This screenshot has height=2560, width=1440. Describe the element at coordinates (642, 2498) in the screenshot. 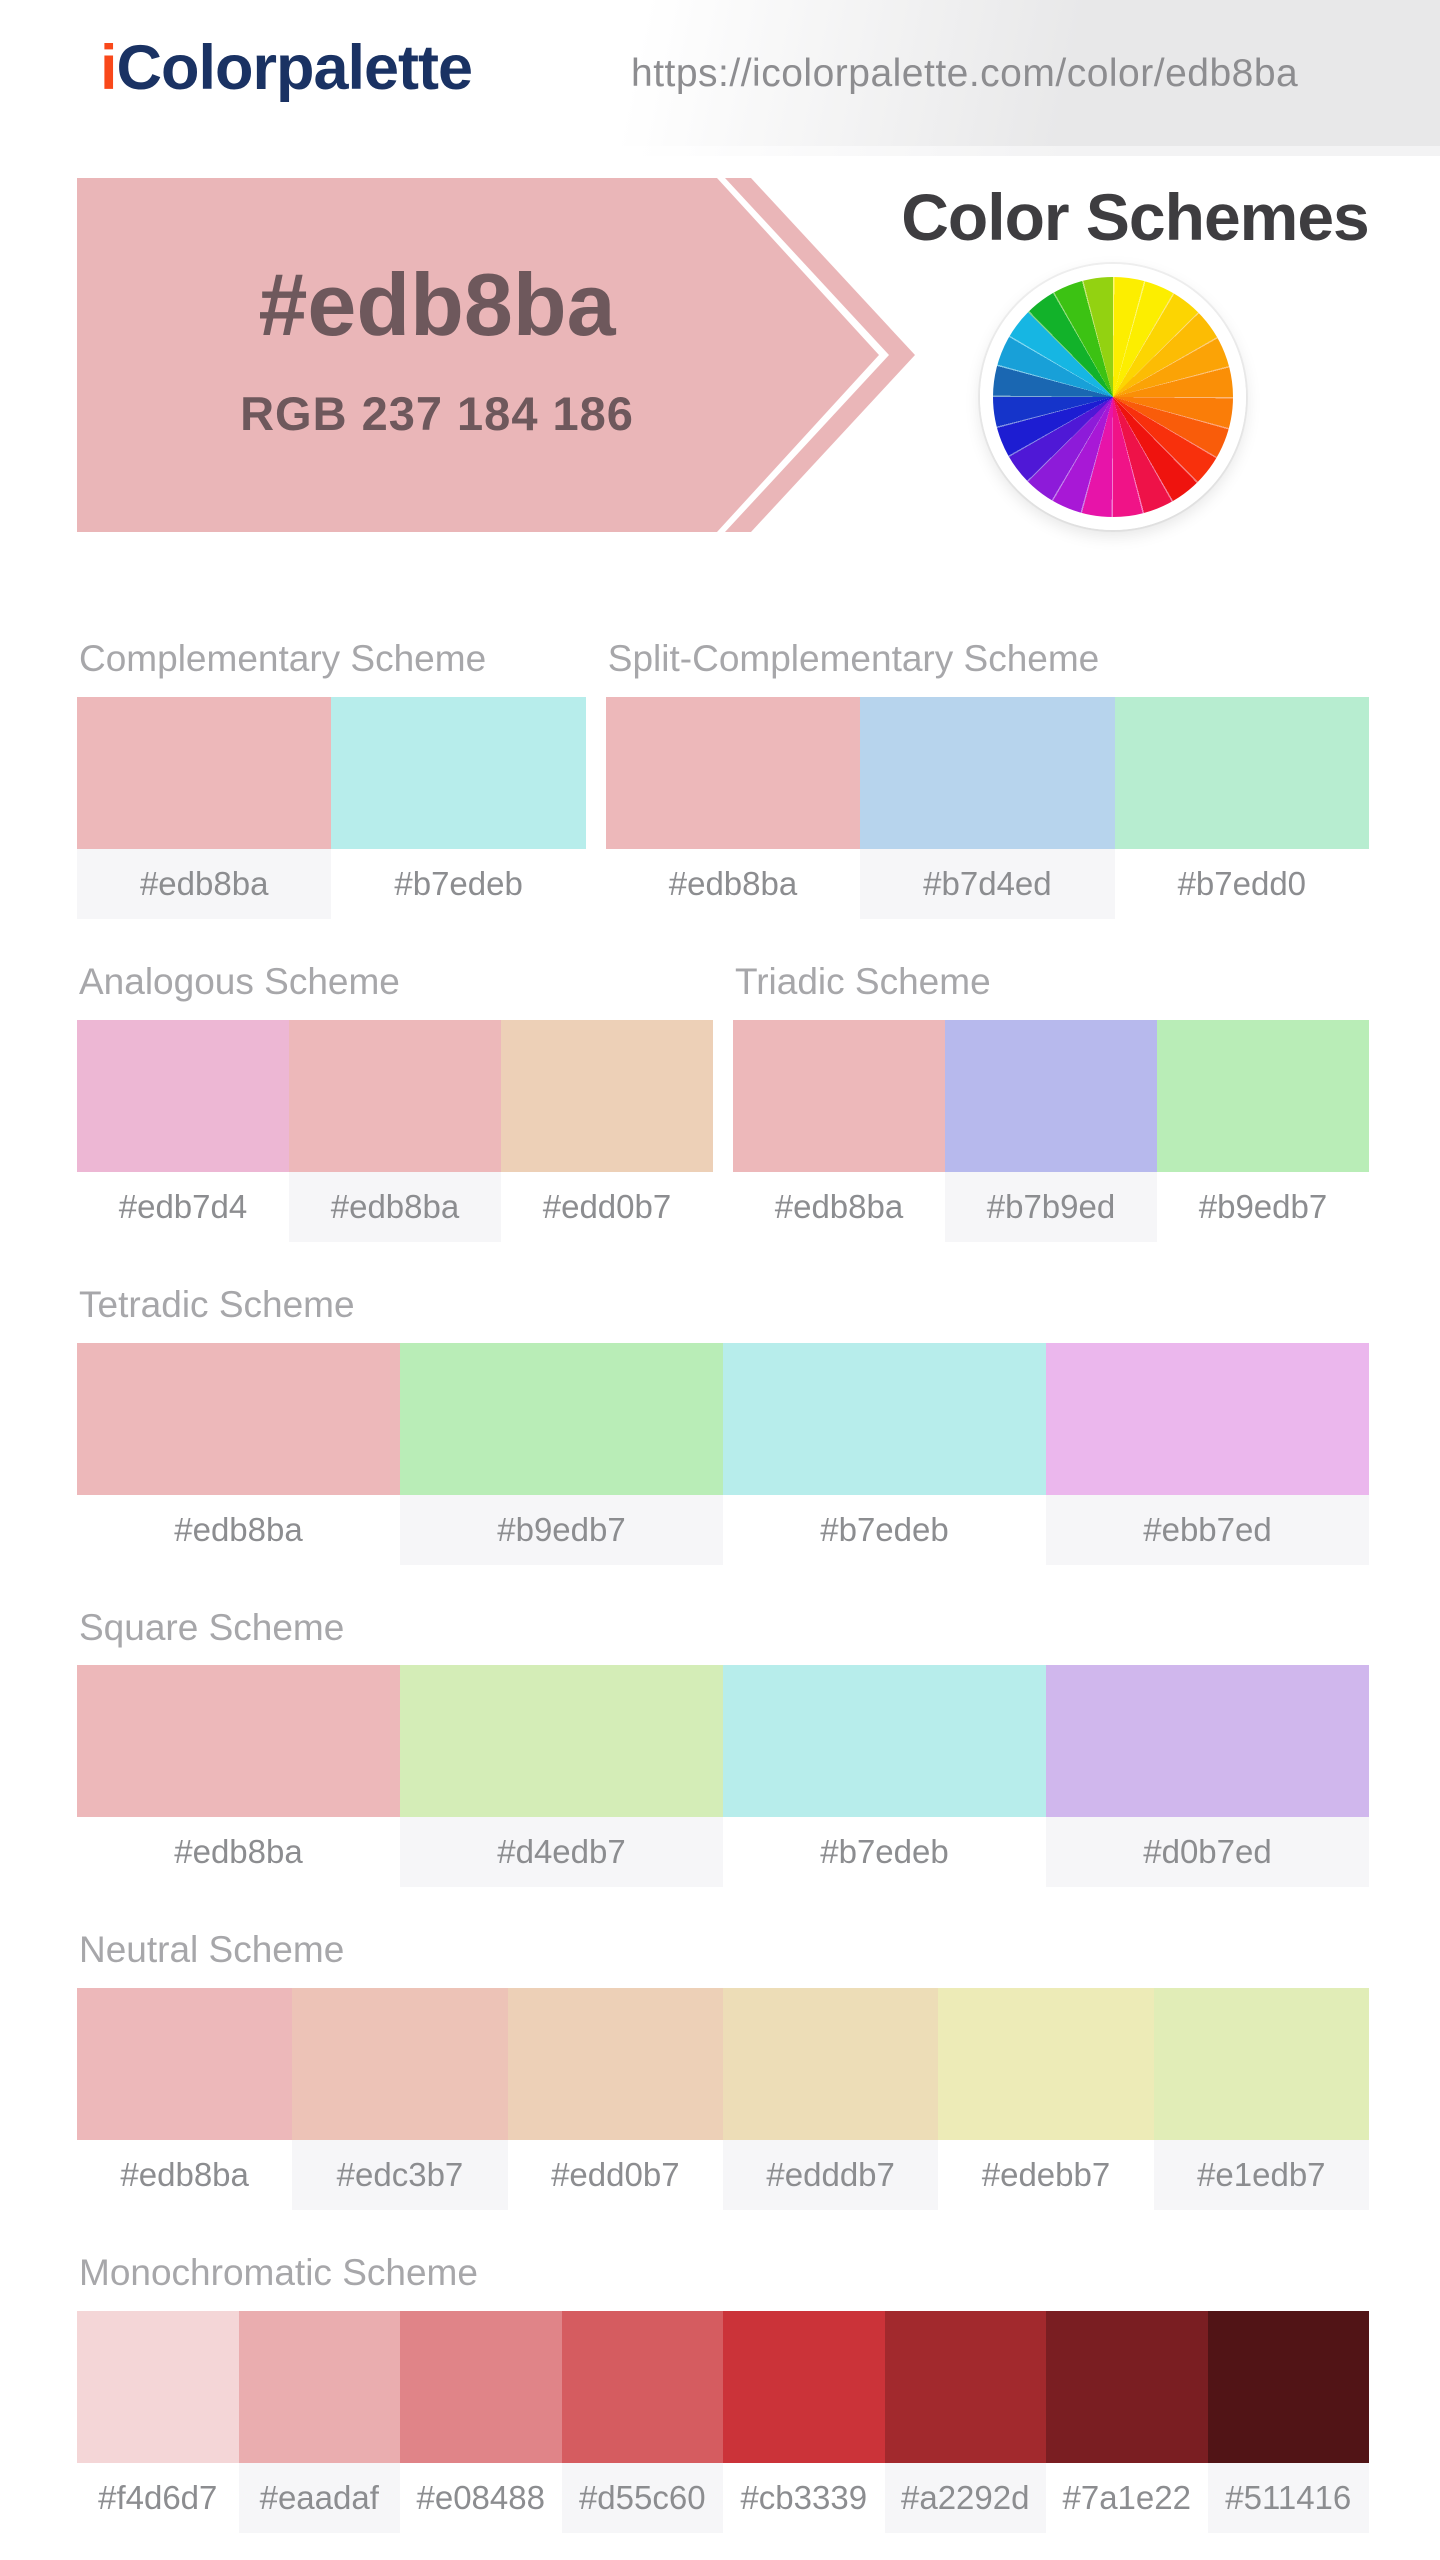

I see `hex-label: #d55c60` at that location.